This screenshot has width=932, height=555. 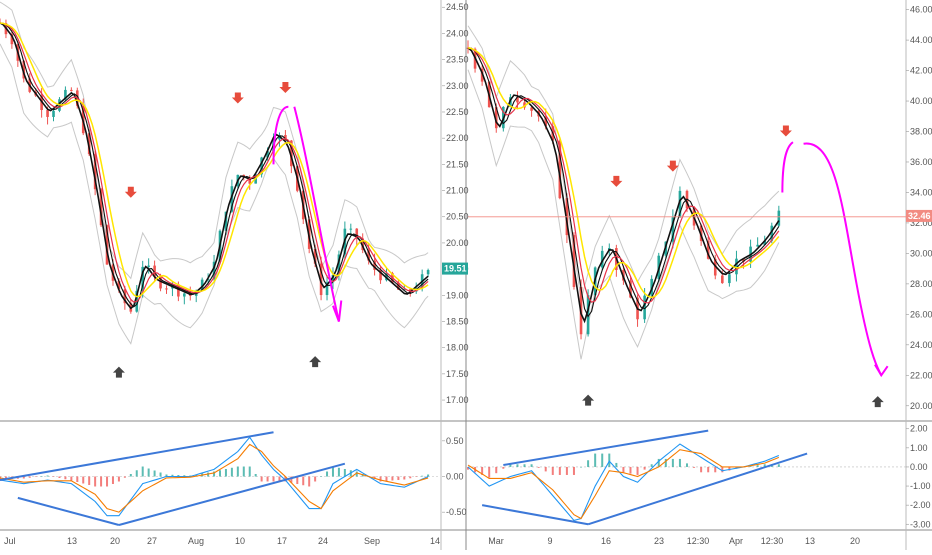 I want to click on left-x-tick-3: 27, so click(x=152, y=541).